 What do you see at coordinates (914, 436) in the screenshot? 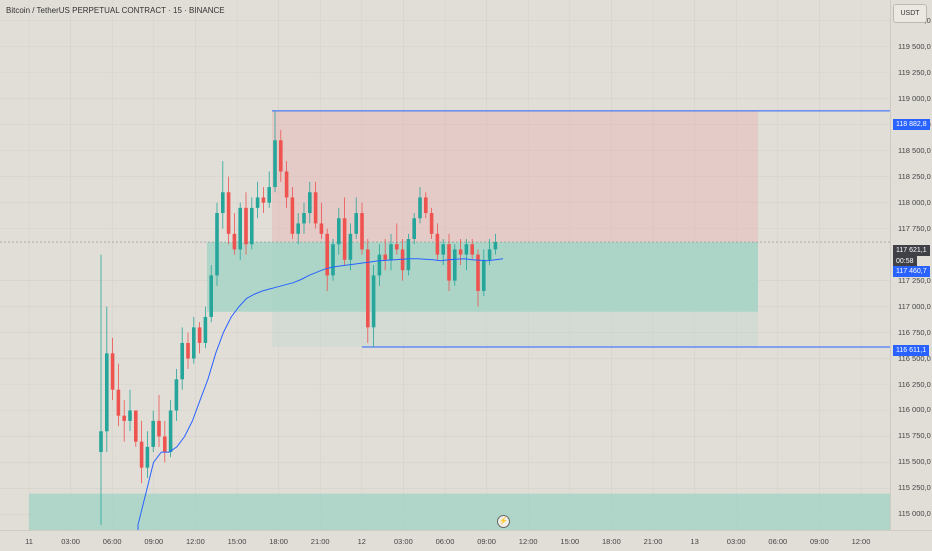
I see `price-axis-label: 115 750,0` at bounding box center [914, 436].